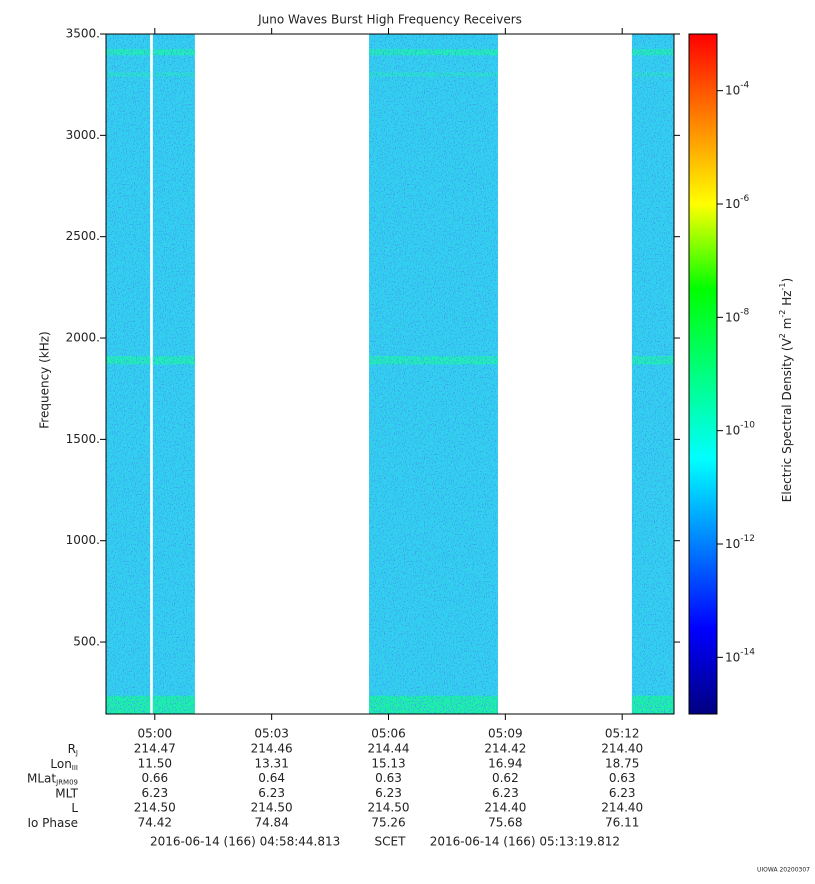 This screenshot has width=815, height=884. Describe the element at coordinates (622, 763) in the screenshot. I see `ephemeris-value: 18.75` at that location.